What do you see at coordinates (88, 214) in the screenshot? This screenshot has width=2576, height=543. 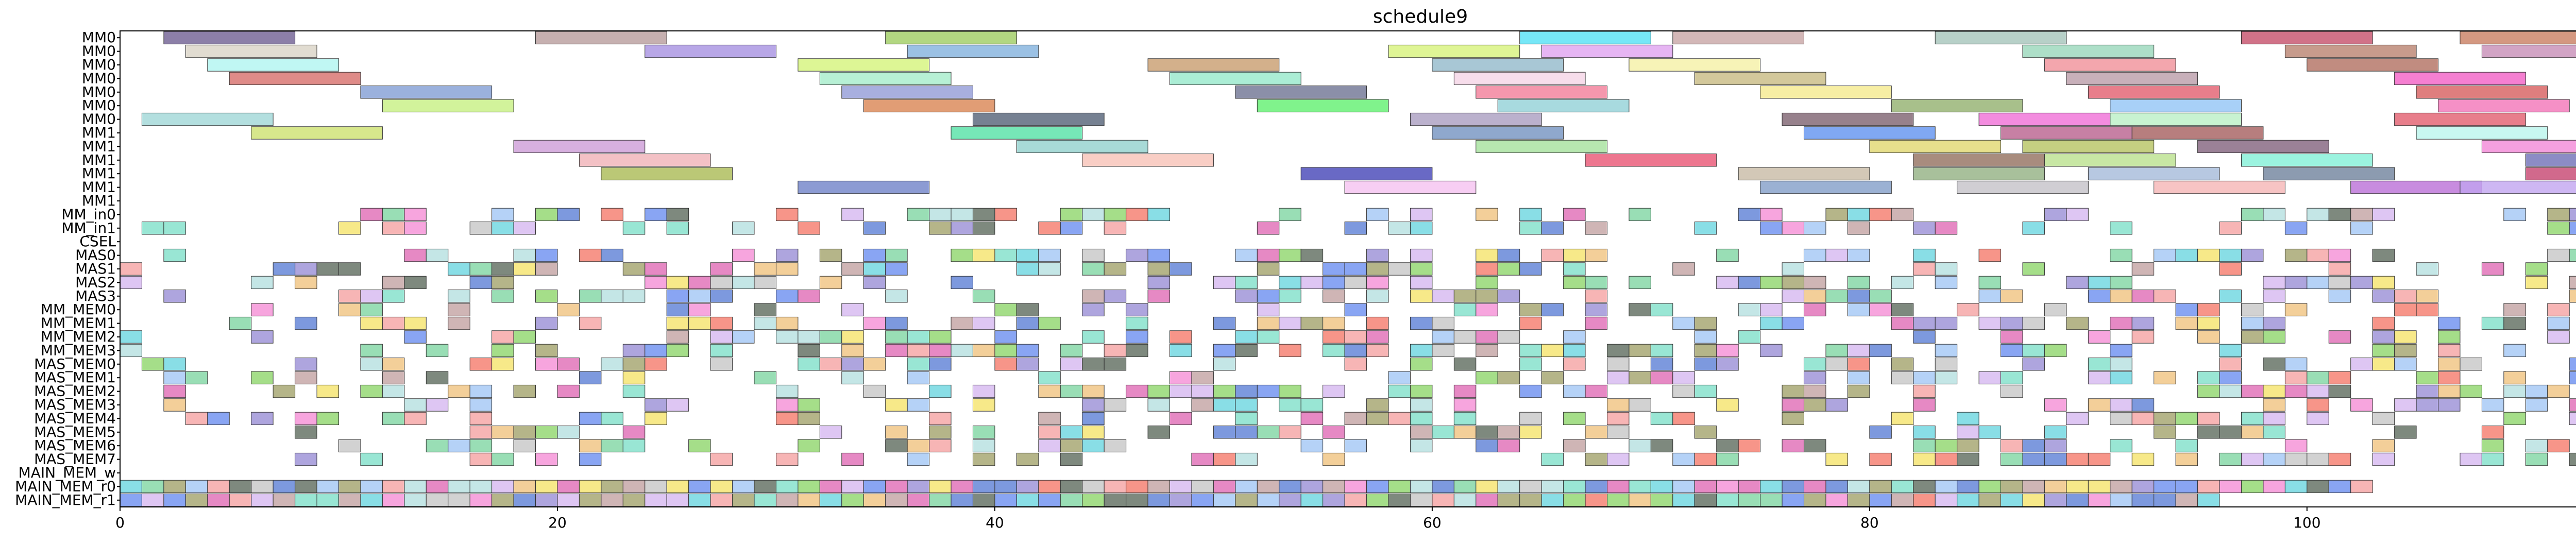 I see `y-tick-label: MM_in0` at bounding box center [88, 214].